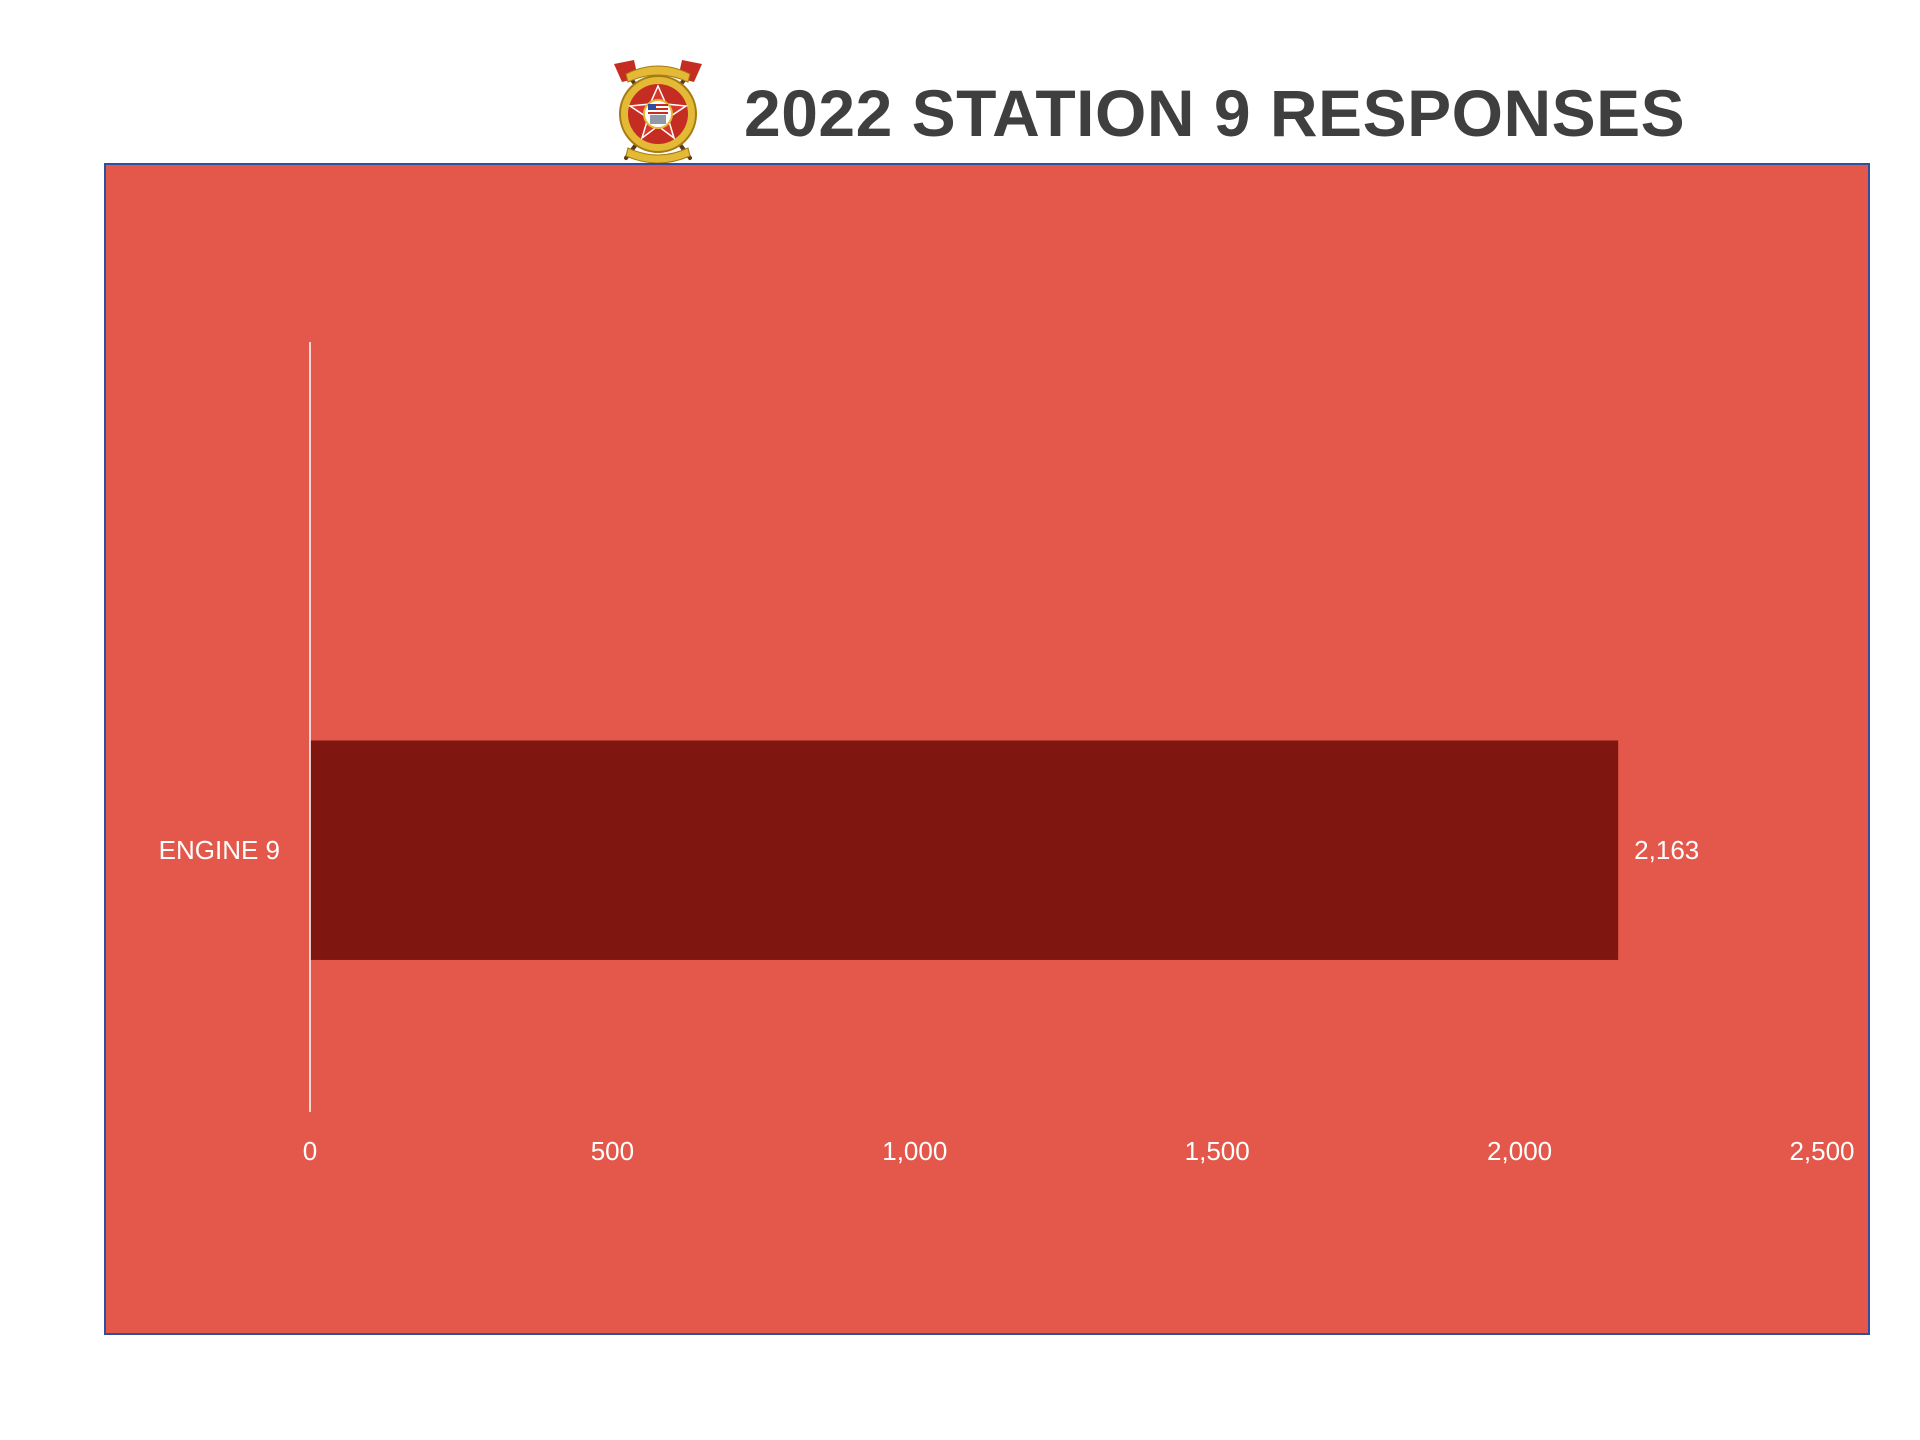 This screenshot has height=1440, width=1920. Describe the element at coordinates (612, 1151) in the screenshot. I see `x-tick-label: 500` at that location.